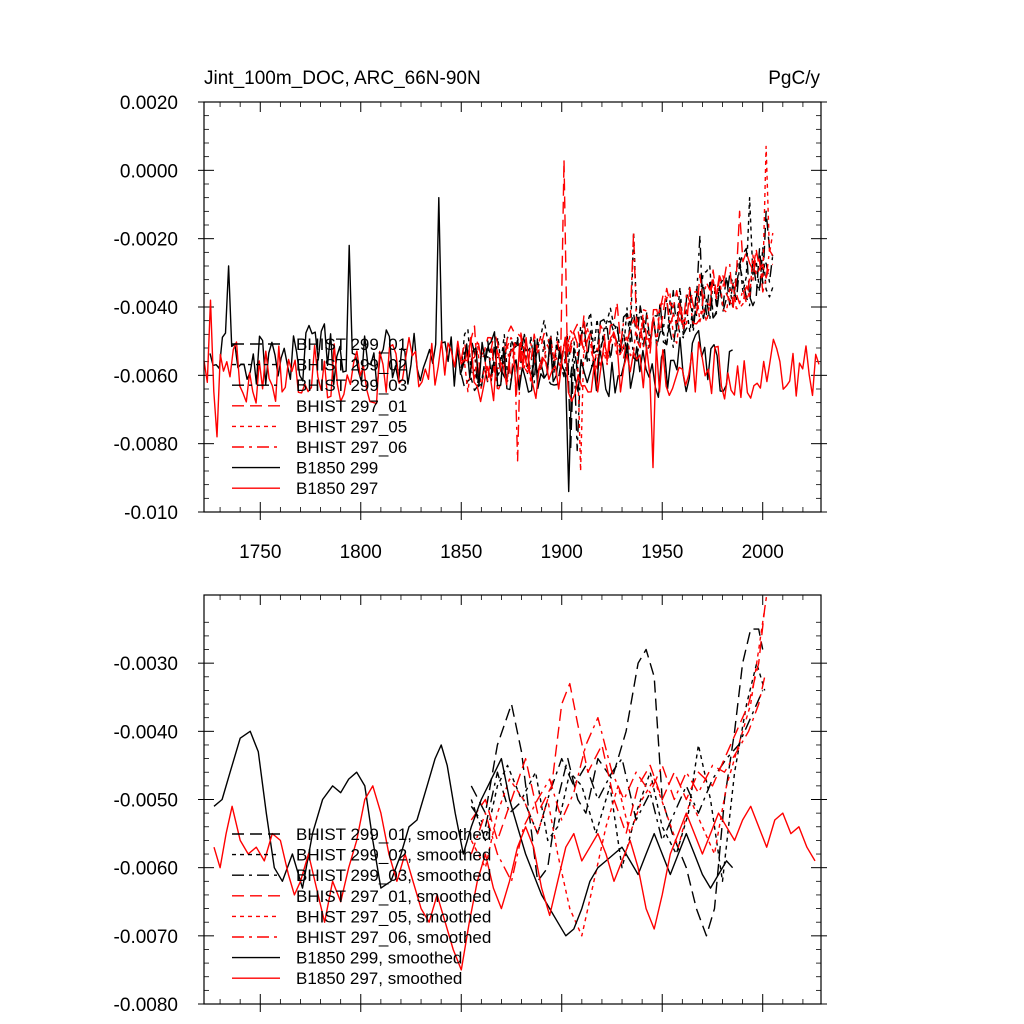 The width and height of the screenshot is (1024, 1024). Describe the element at coordinates (351, 406) in the screenshot. I see `legend-label: BHIST 297_01` at that location.